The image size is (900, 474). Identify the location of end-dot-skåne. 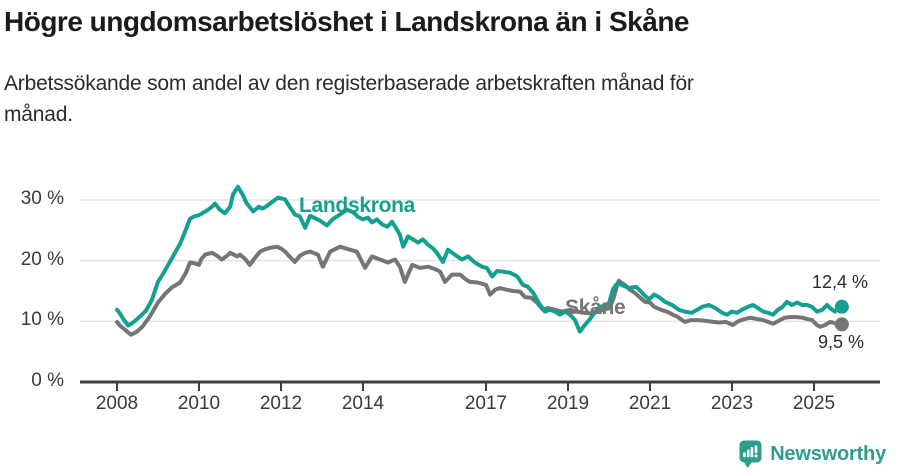
(841, 324).